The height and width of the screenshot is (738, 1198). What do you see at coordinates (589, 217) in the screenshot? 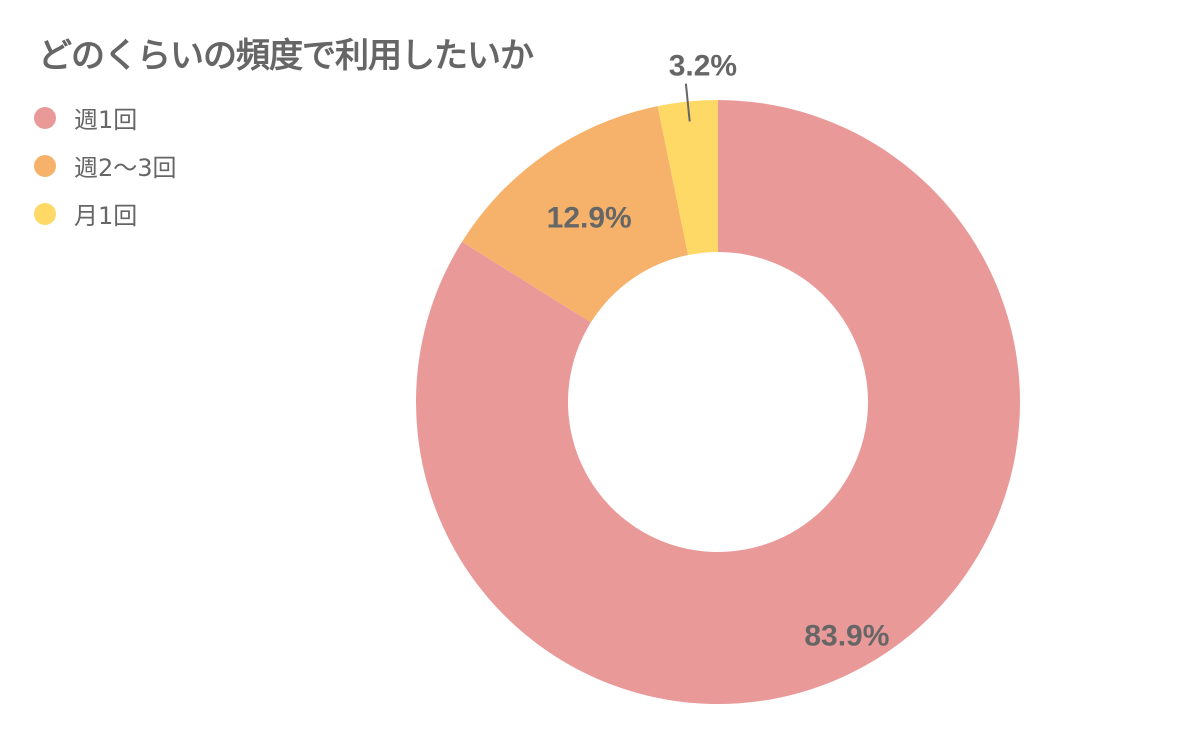
I see `data-label: 12.9%` at bounding box center [589, 217].